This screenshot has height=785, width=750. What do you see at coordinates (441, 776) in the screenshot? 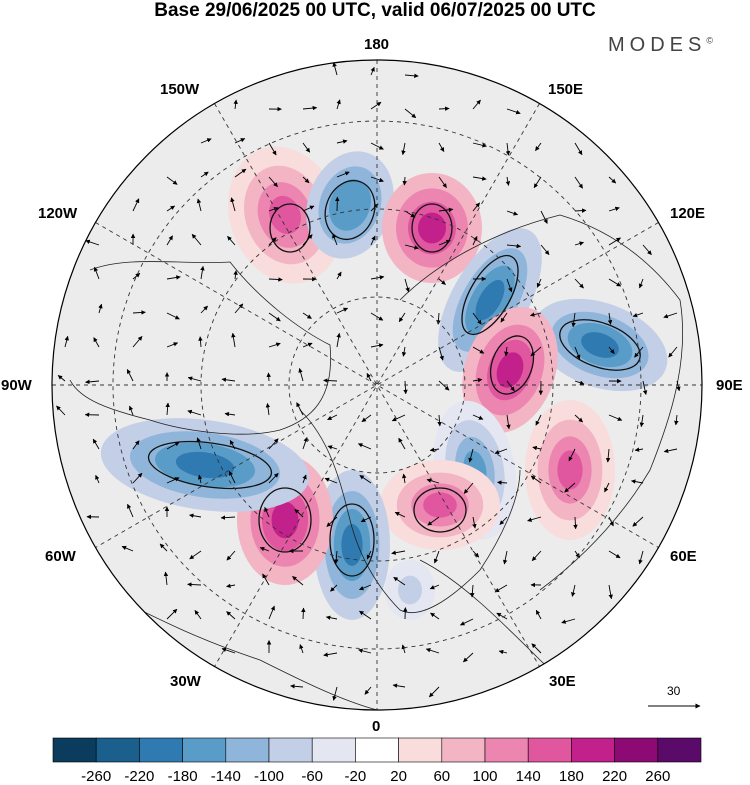
I see `colorbar-tick-label: 60` at bounding box center [441, 776].